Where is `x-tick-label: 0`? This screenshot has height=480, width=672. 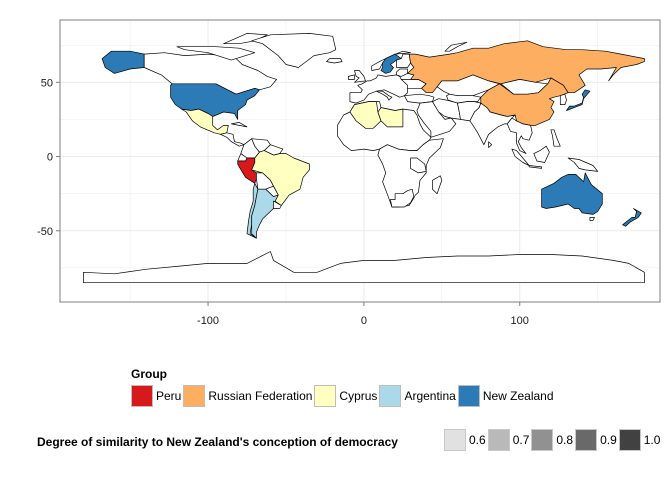
x-tick-label: 0 is located at coordinates (364, 321).